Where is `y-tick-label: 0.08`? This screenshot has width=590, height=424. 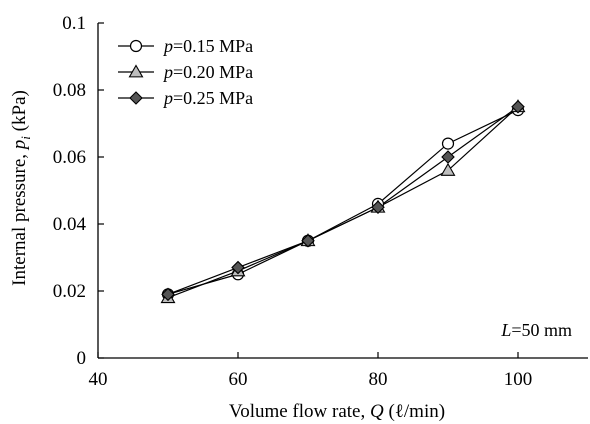 y-tick-label: 0.08 is located at coordinates (69, 90).